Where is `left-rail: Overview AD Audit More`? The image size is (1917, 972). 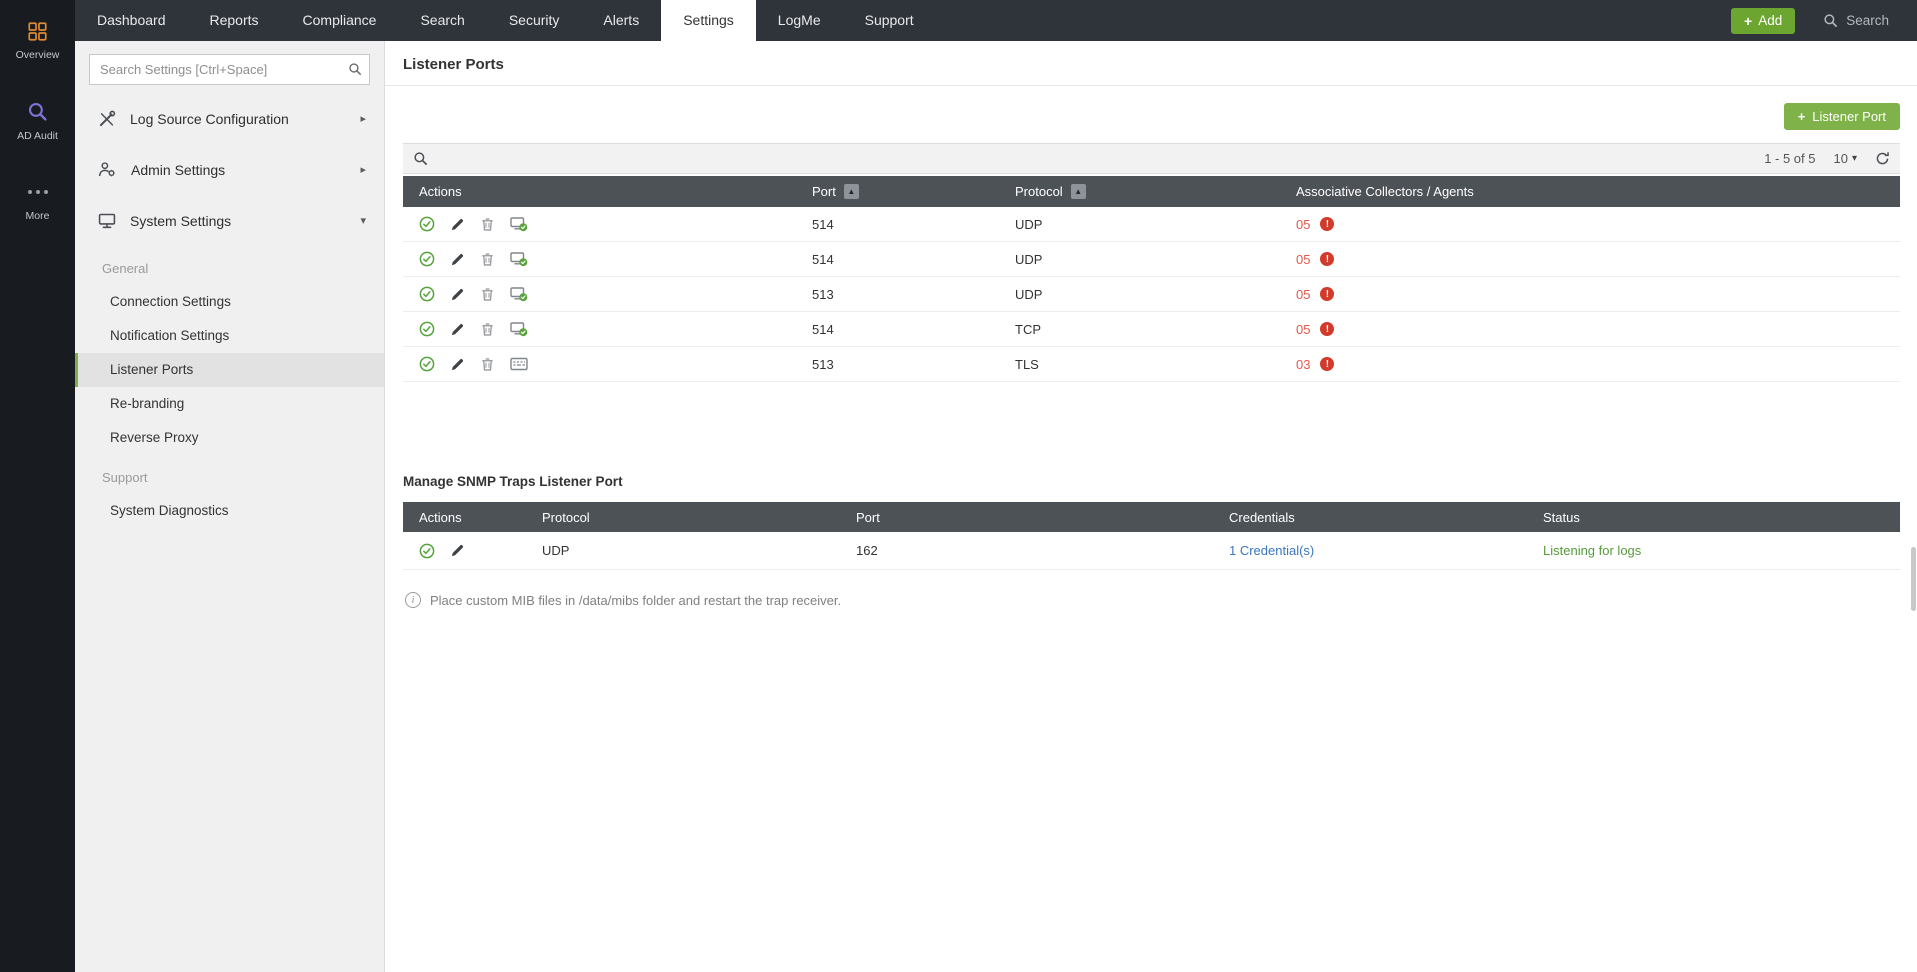
left-rail: Overview AD Audit More is located at coordinates (37, 486).